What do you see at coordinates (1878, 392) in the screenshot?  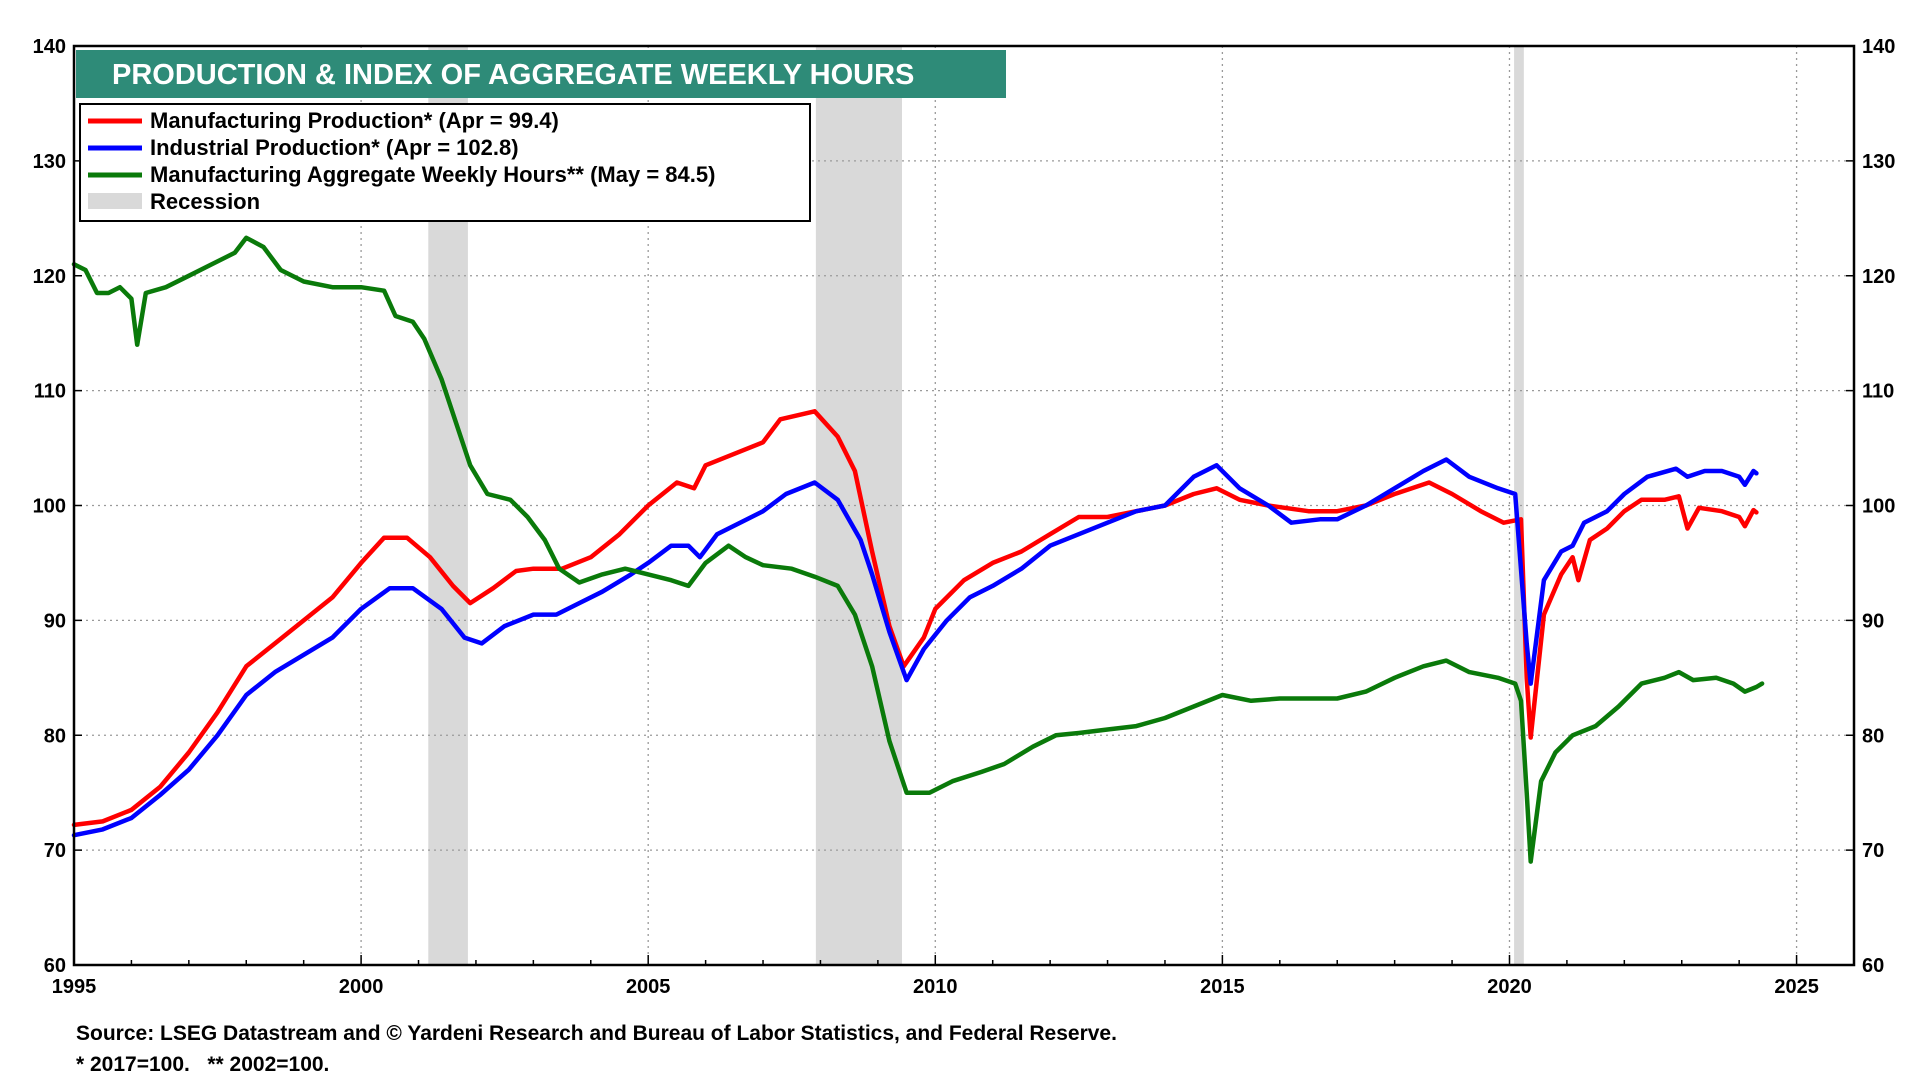 I see `y-tick-label-right-110: 110` at bounding box center [1878, 392].